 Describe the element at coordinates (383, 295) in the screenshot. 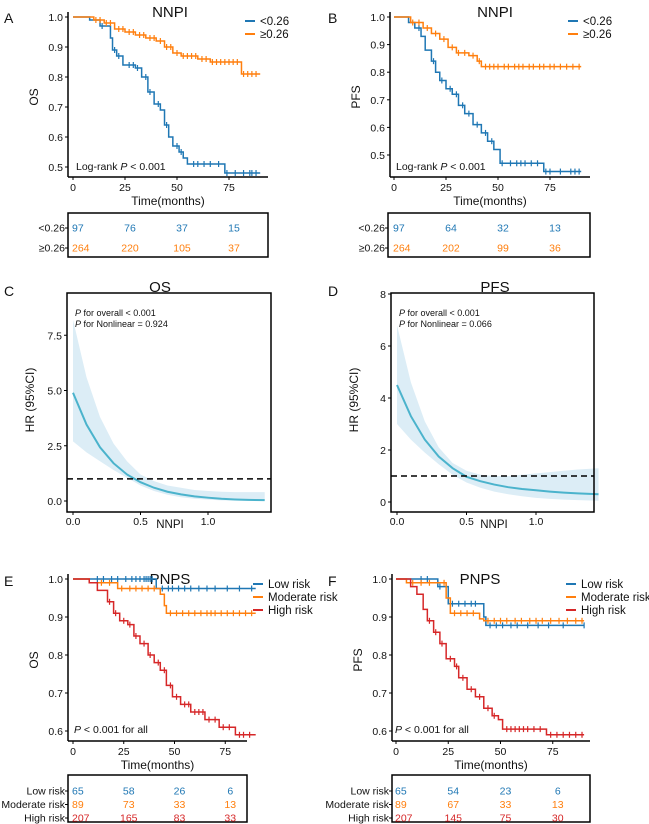

I see `y-tick-label: 8` at that location.